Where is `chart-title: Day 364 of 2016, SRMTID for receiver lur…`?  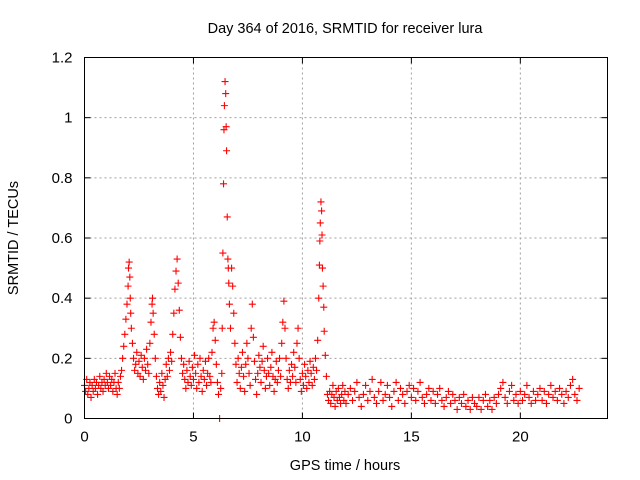
chart-title: Day 364 of 2016, SRMTID for receiver lur… is located at coordinates (346, 29).